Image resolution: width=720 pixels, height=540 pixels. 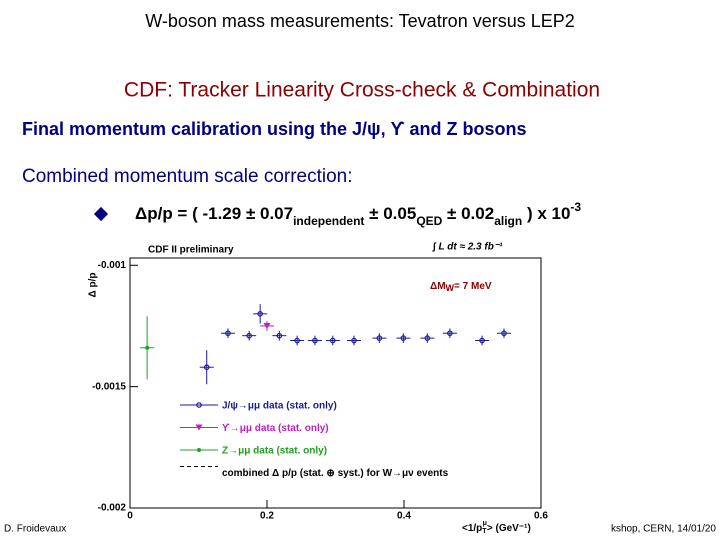 I want to click on formula-sub: independent, so click(x=328, y=221).